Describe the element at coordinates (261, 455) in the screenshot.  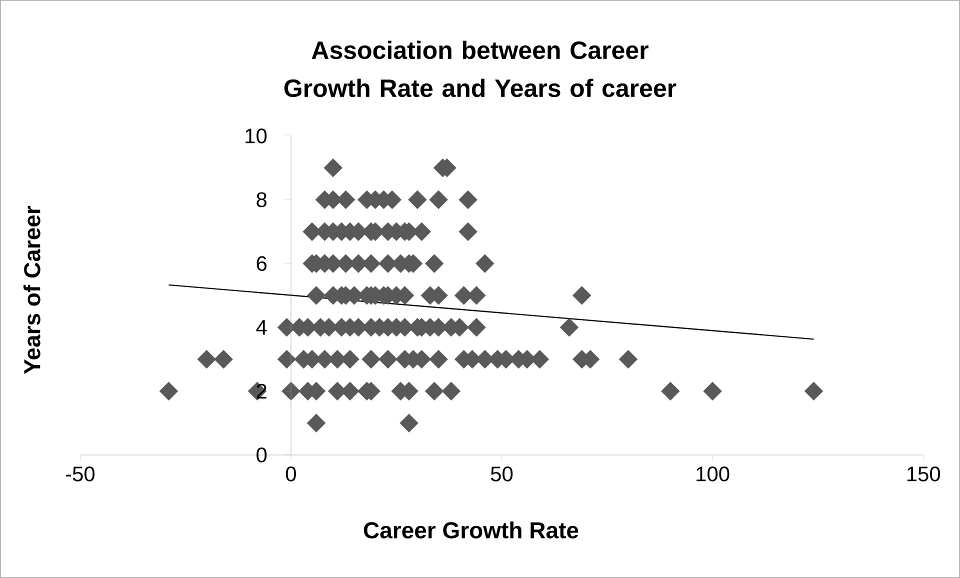
I see `y-tick-label: 0` at that location.